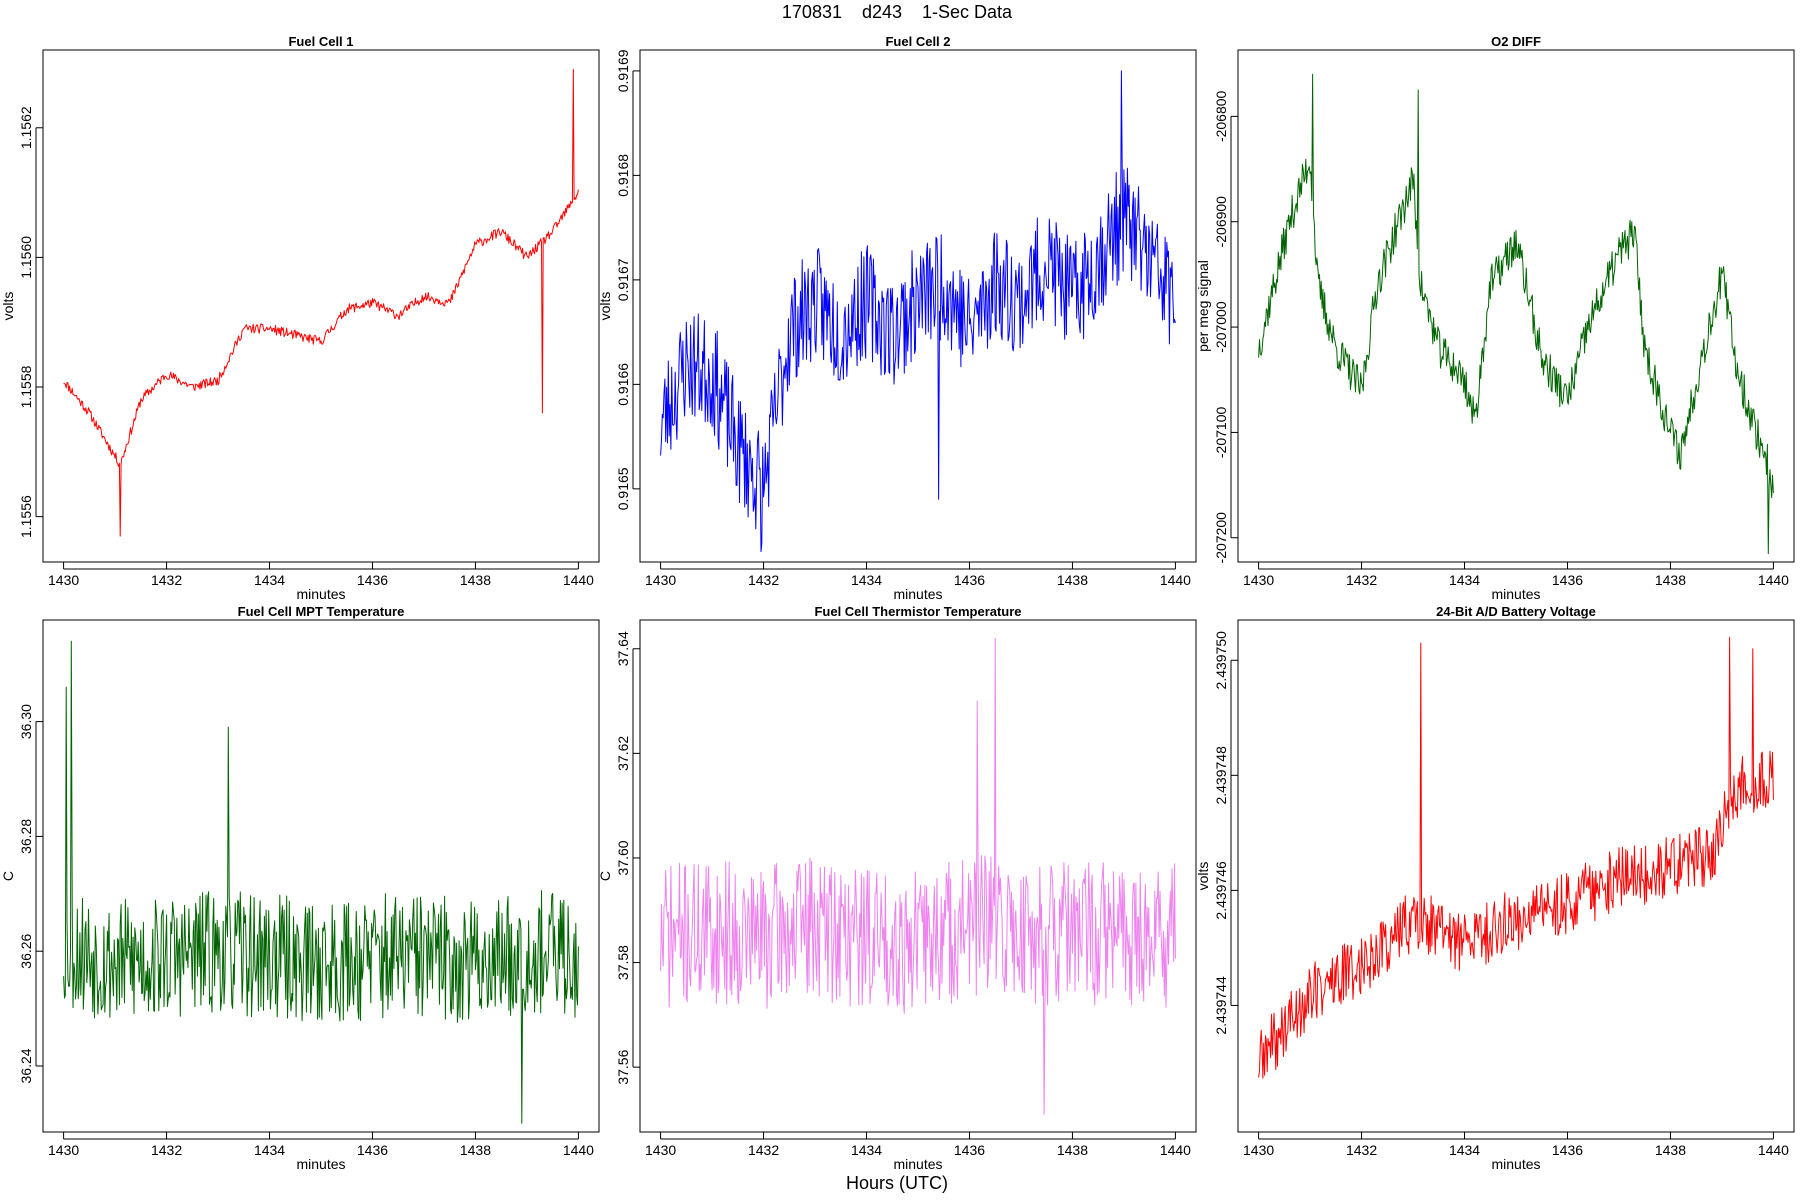 This screenshot has height=1200, width=1800. Describe the element at coordinates (1221, 327) in the screenshot. I see `y-tick-label: -207000` at that location.